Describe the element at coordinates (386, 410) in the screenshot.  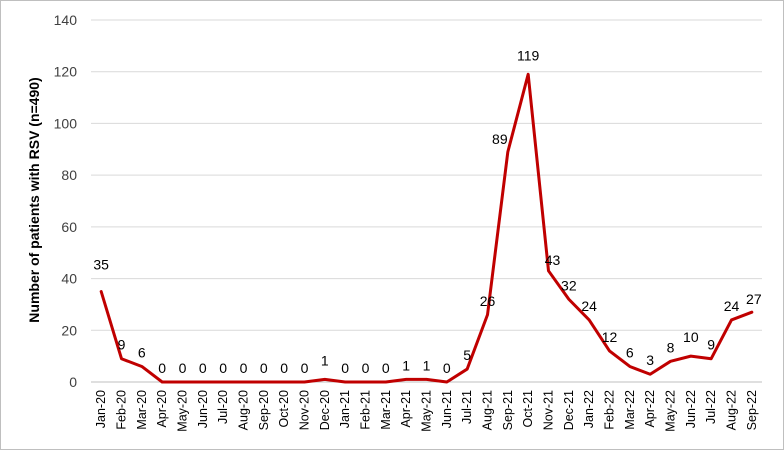
I see `x-tick-label: Mar-21` at that location.